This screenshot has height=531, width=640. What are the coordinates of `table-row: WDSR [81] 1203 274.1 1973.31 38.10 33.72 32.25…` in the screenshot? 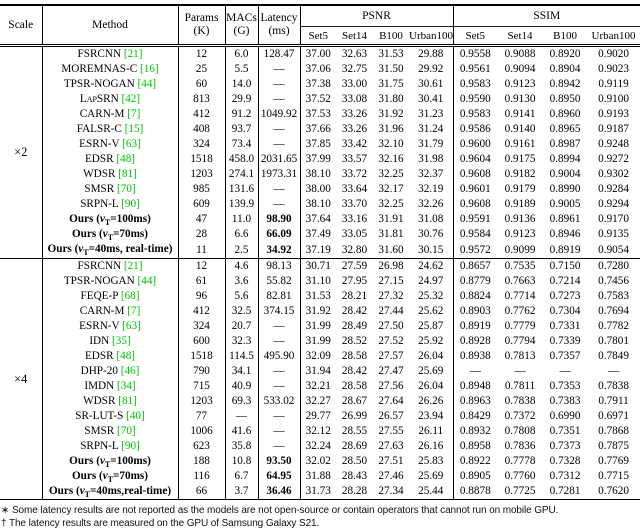 It's located at (320, 174).